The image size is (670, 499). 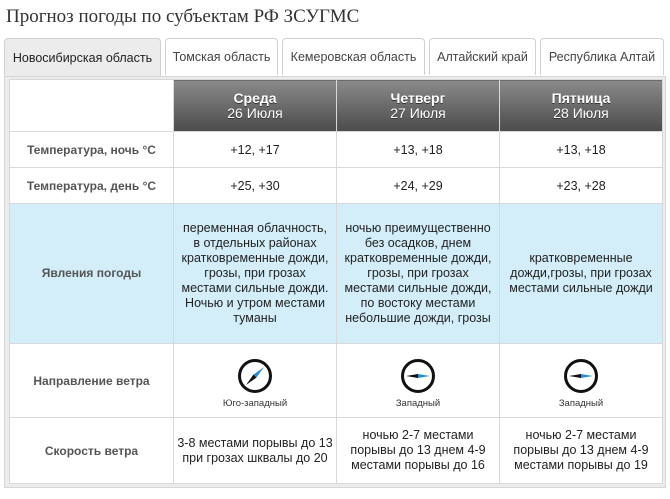 I want to click on day-date: 27 Июля, so click(x=418, y=112).